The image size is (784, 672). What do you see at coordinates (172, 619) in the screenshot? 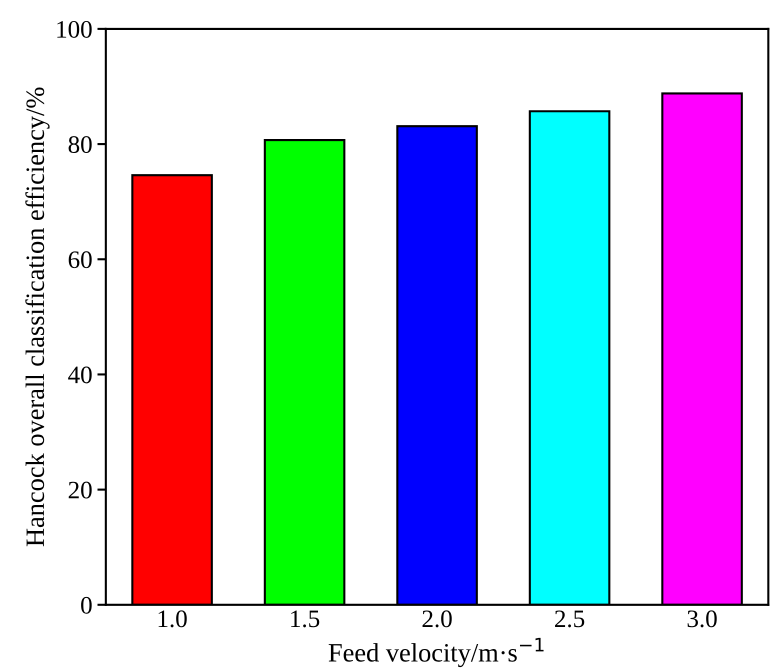
I see `x-tick-label: 1.0` at bounding box center [172, 619].